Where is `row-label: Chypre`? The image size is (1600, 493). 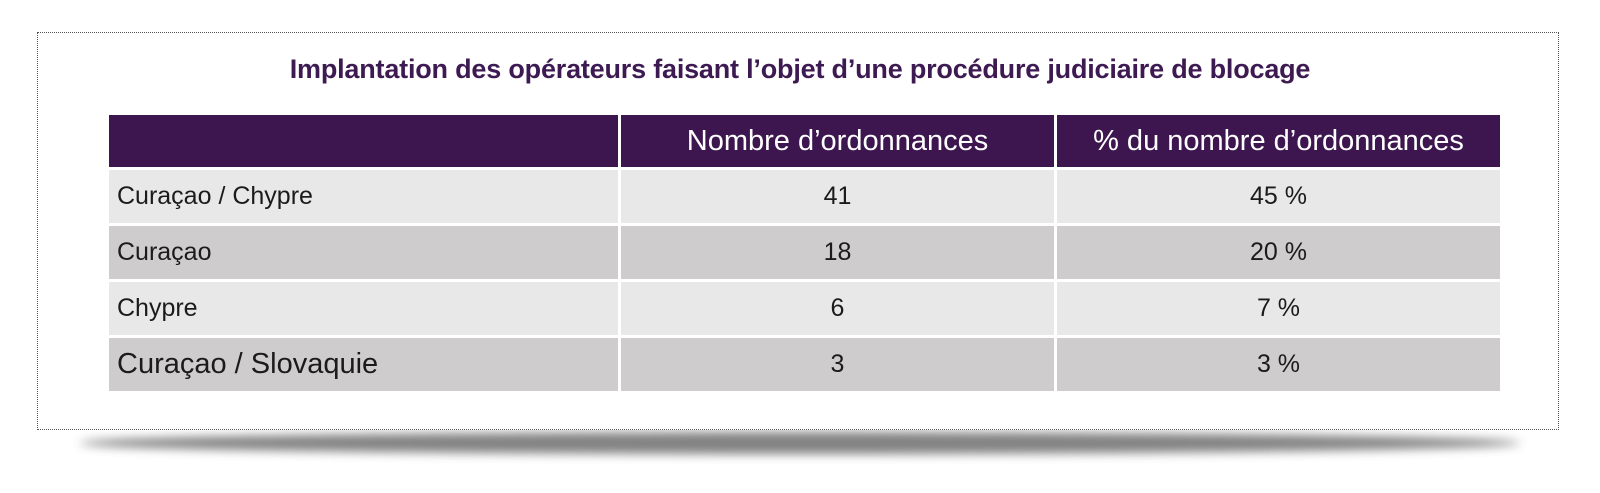
row-label: Chypre is located at coordinates (363, 308).